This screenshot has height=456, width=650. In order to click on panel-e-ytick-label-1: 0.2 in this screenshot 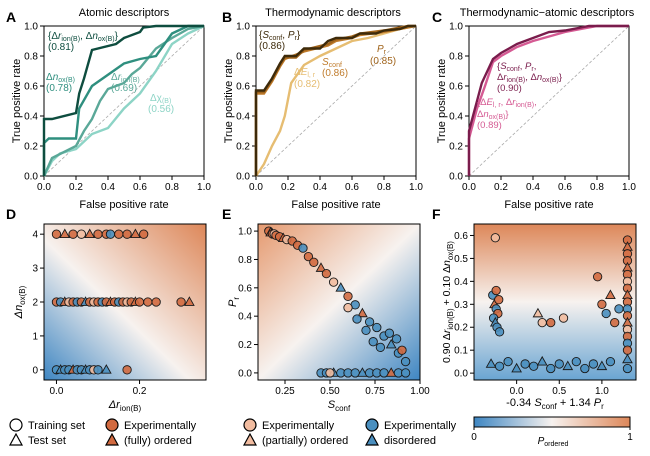, I will do `click(245, 345)`.